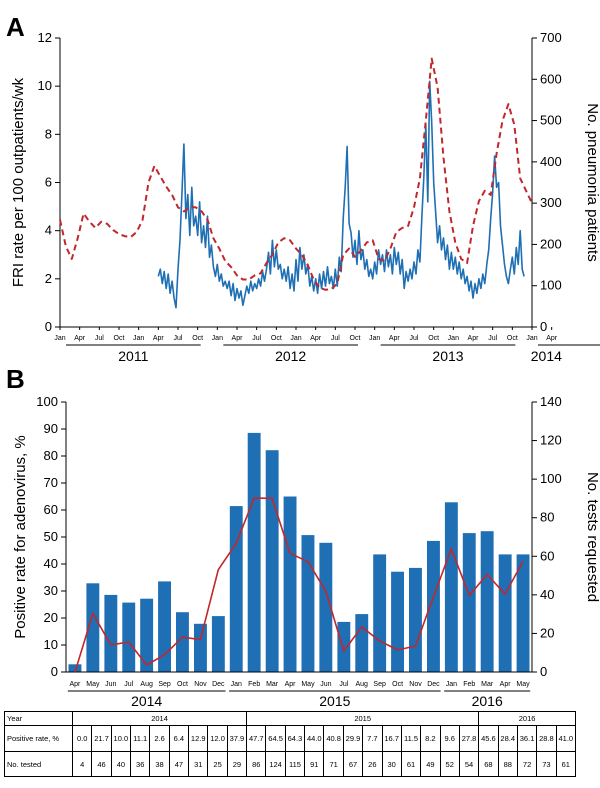  What do you see at coordinates (38, 718) in the screenshot?
I see `row-header-year: Year` at bounding box center [38, 718].